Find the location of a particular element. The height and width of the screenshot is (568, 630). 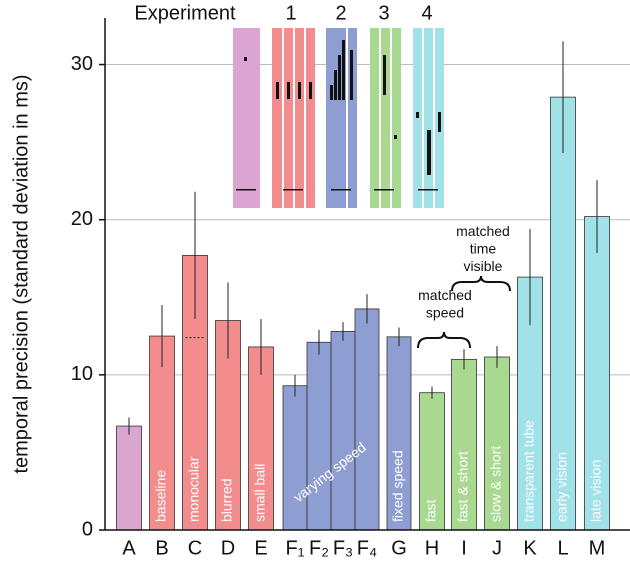

y-tick-label: 0 is located at coordinates (87, 529).